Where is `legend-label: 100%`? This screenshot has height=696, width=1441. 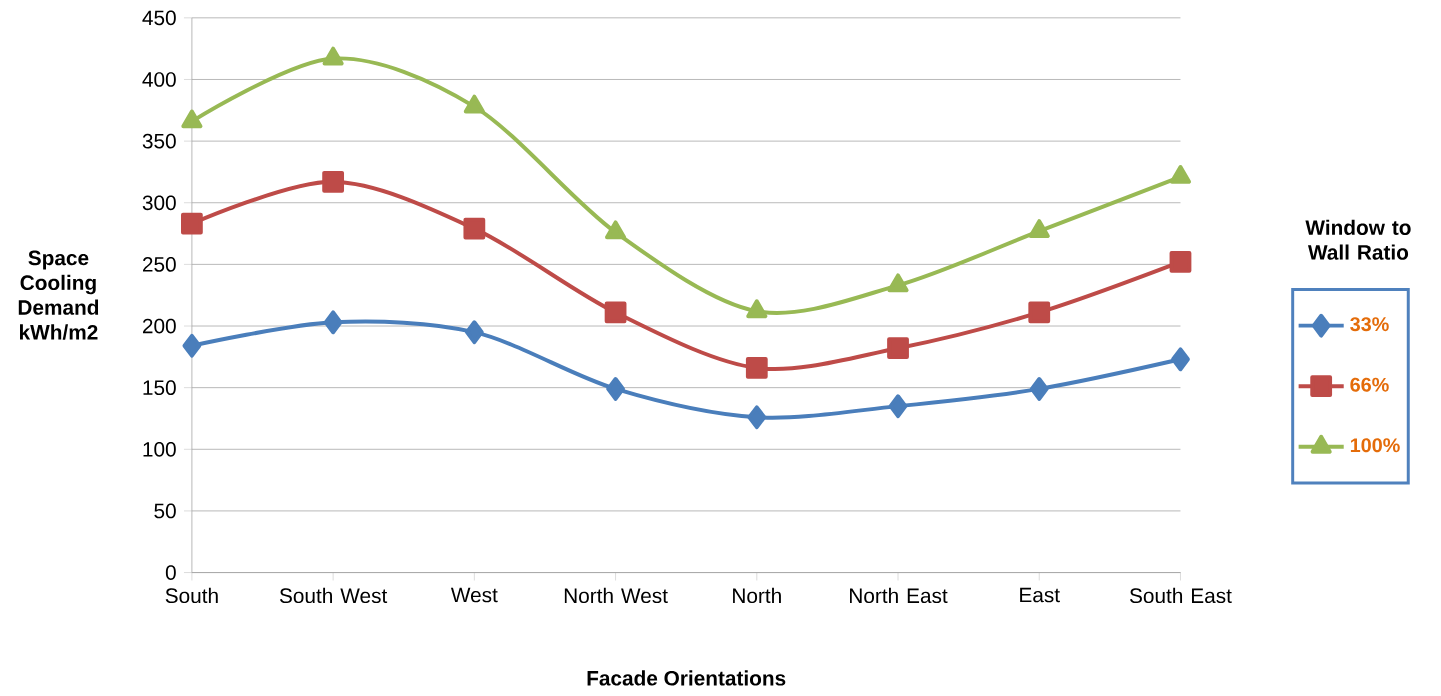
legend-label: 100% is located at coordinates (1375, 445).